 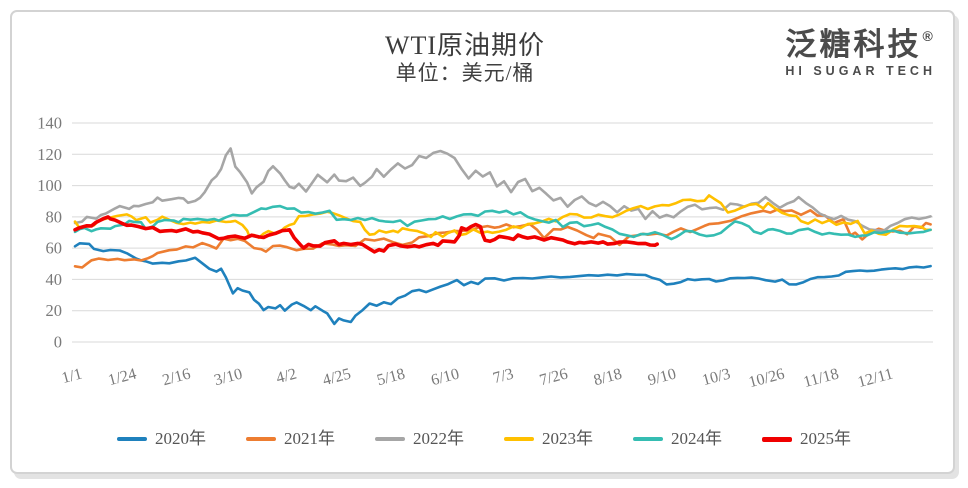 What do you see at coordinates (49, 123) in the screenshot?
I see `y-axis-tick-label: 140` at bounding box center [49, 123].